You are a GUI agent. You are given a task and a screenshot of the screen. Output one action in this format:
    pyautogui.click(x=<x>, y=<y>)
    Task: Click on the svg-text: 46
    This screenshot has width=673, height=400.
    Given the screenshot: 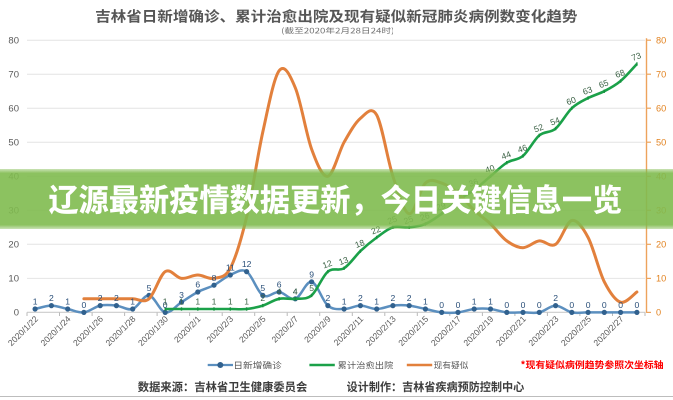 What is the action you would take?
    pyautogui.click(x=522, y=148)
    